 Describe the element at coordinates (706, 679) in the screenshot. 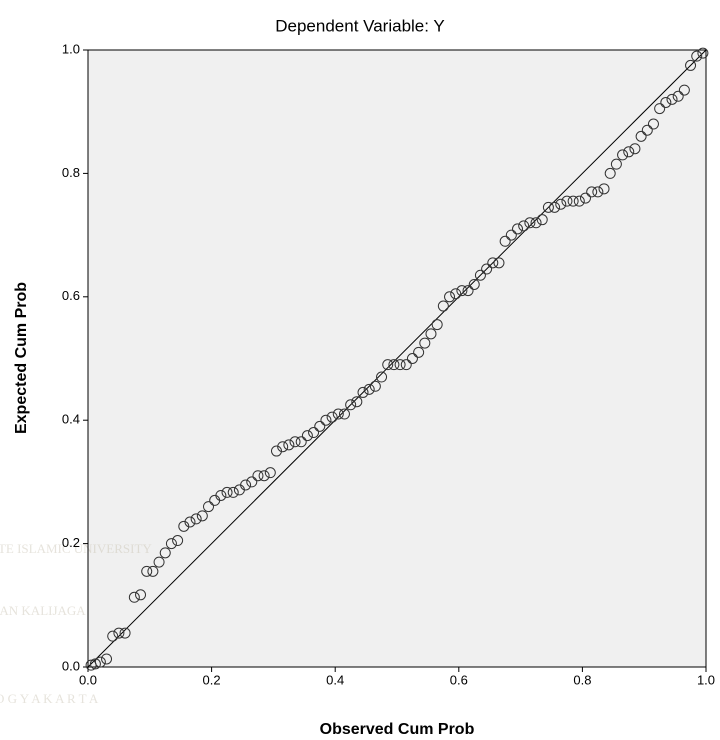

I see `x-tick-label: 1.0` at that location.